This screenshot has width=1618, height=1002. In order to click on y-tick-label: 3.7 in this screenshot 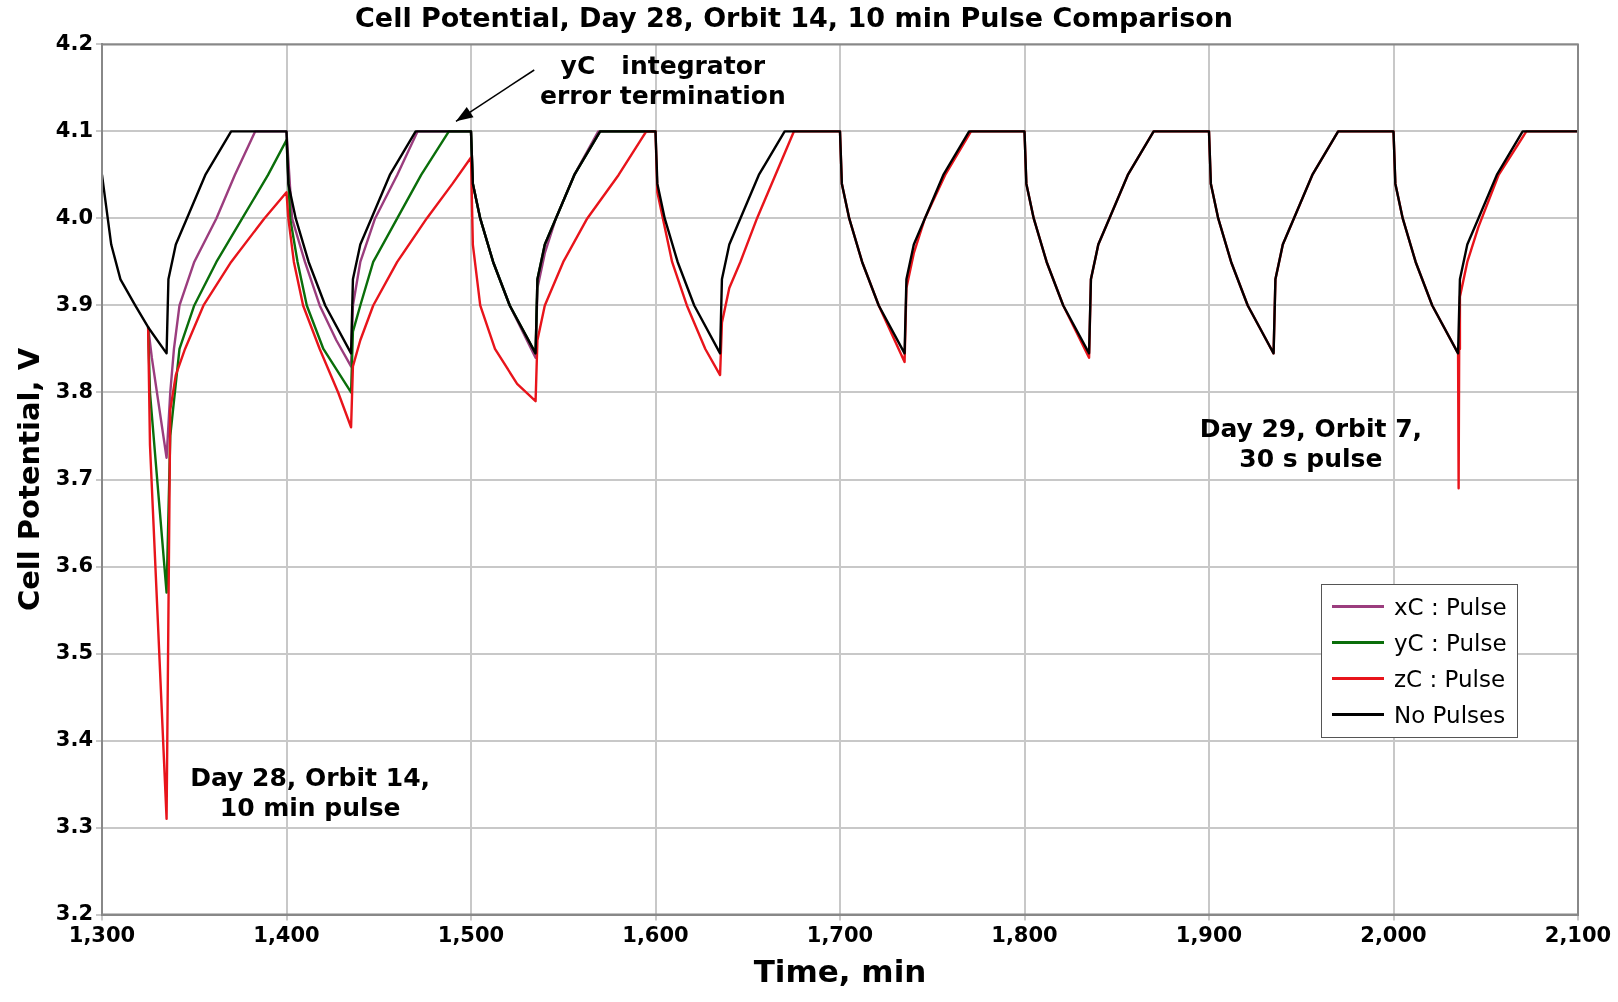, I will do `click(74, 477)`.